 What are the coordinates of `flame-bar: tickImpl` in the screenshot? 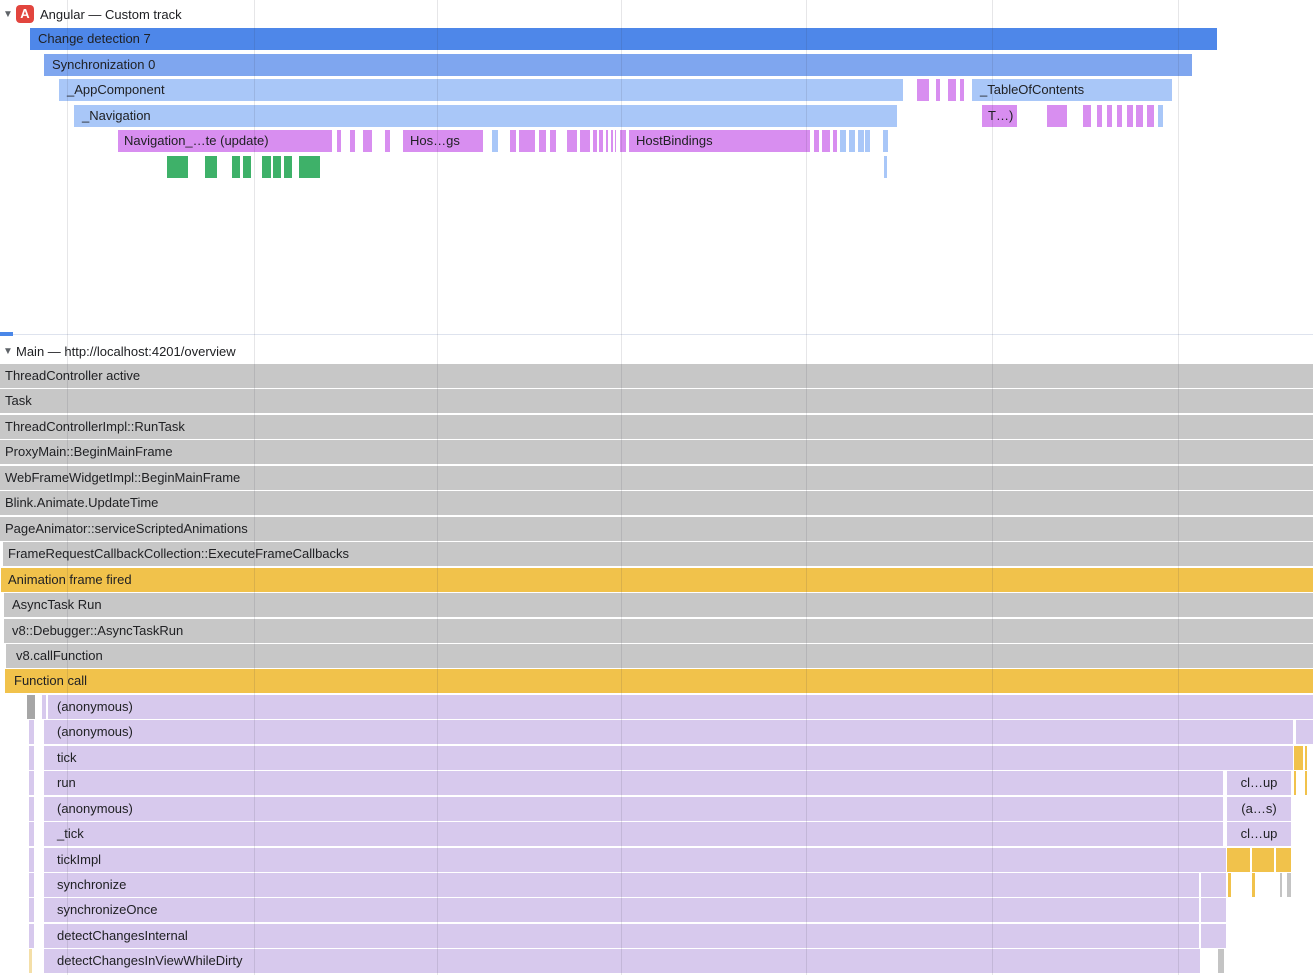 It's located at (635, 859).